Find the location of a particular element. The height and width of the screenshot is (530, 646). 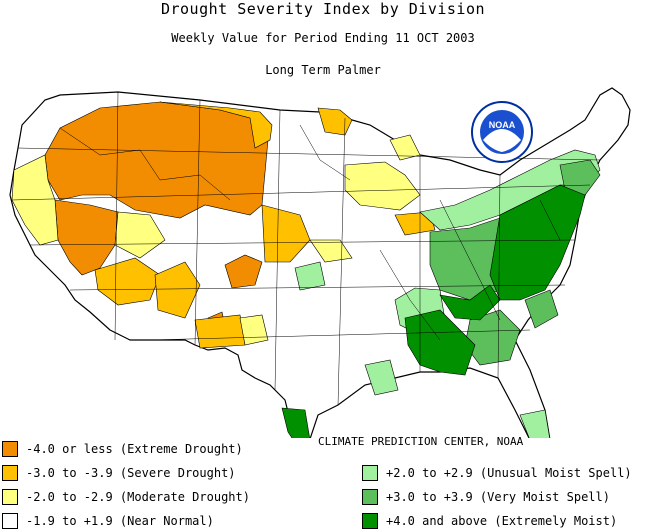

legend-label: -4.0 or less (Extreme Drought) is located at coordinates (134, 449).